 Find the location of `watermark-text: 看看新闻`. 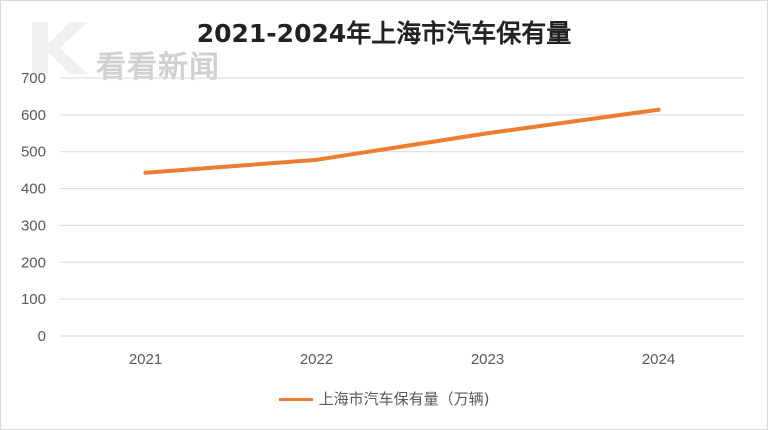

watermark-text: 看看新闻 is located at coordinates (158, 67).